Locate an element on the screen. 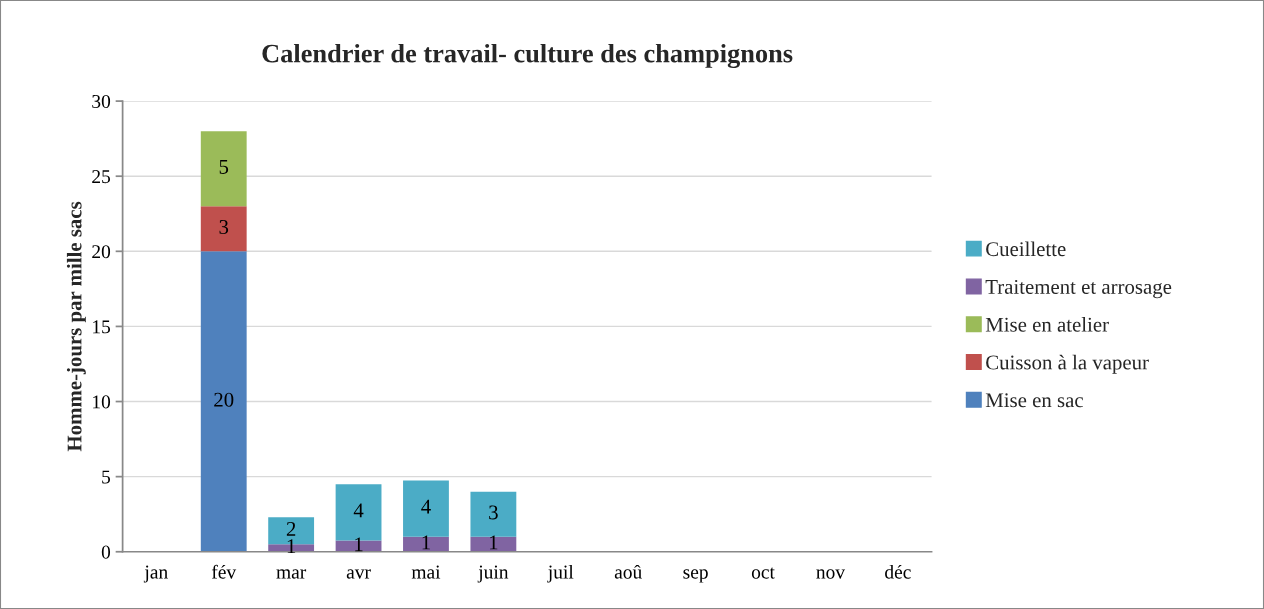 This screenshot has height=609, width=1264. x-tick-label: aoû is located at coordinates (628, 571).